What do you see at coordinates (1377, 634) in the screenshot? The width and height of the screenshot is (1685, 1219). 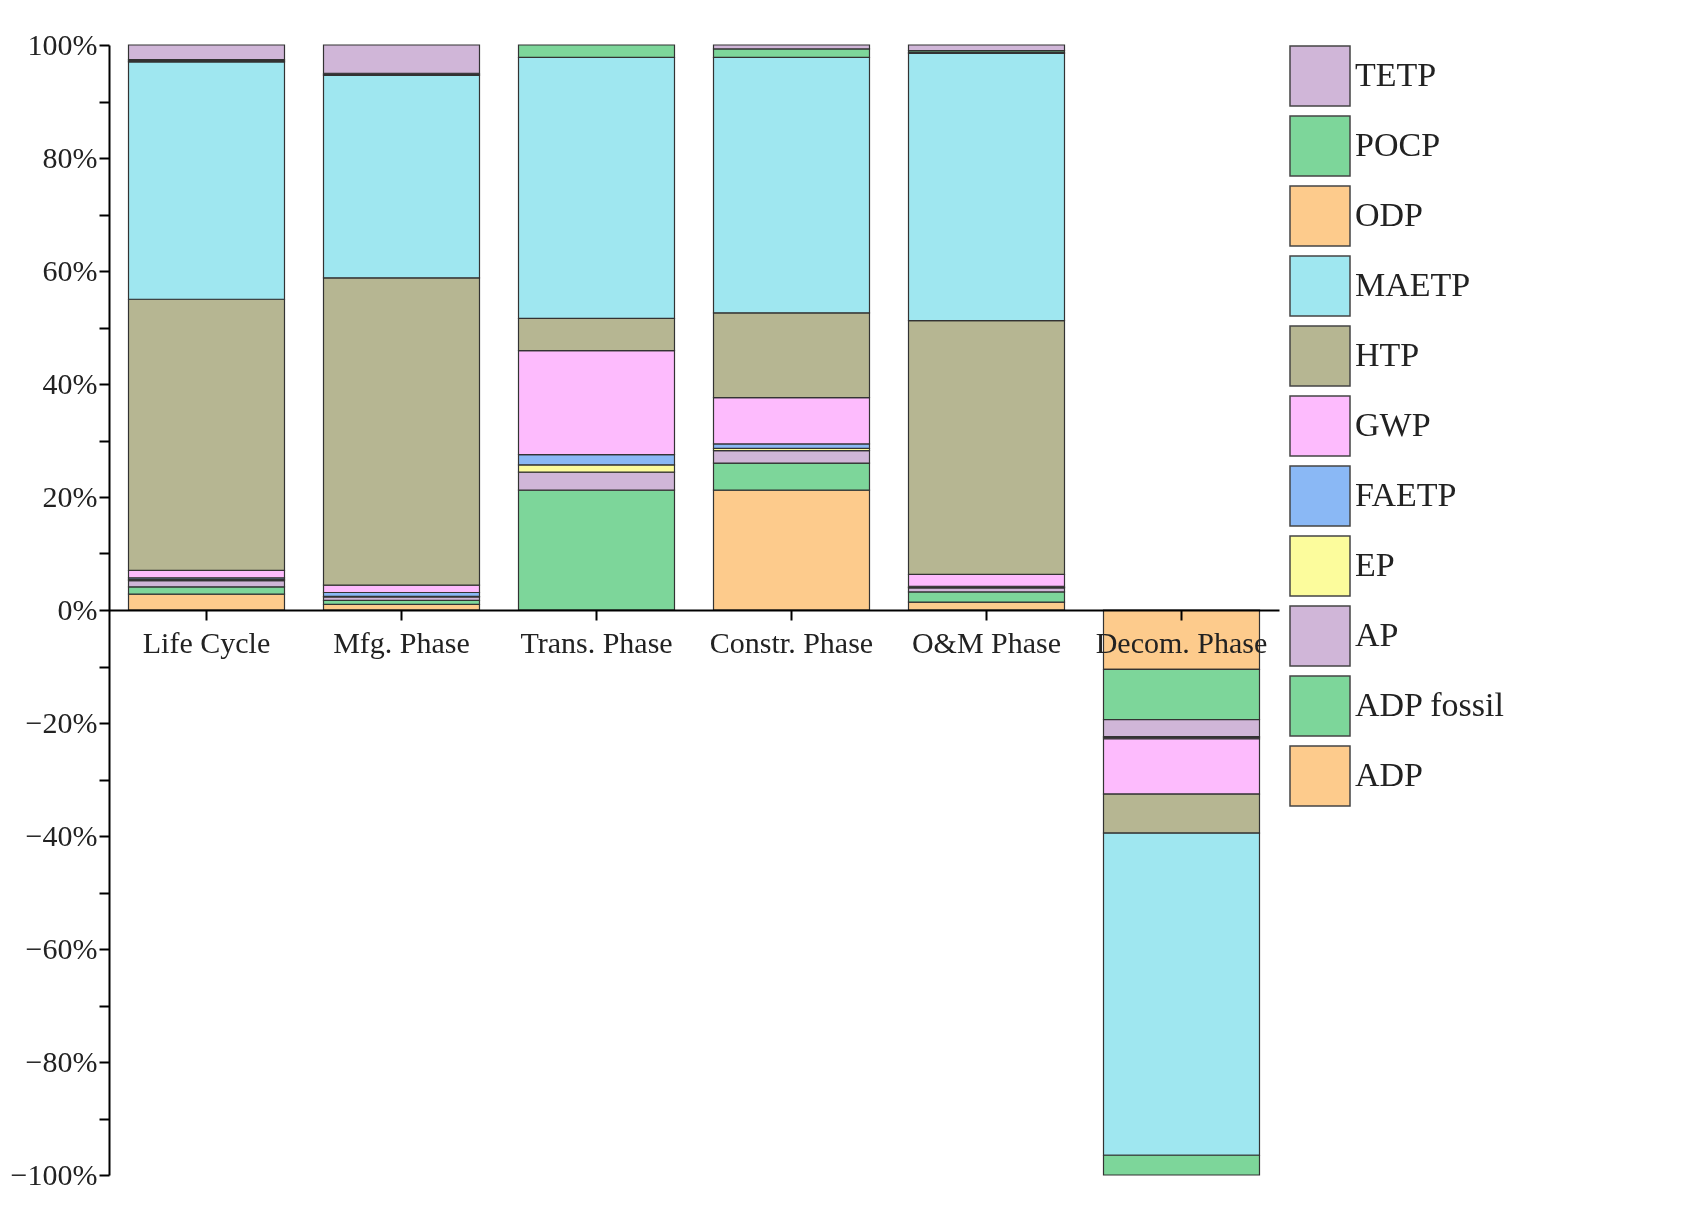 I see `legend-label: AP` at bounding box center [1377, 634].